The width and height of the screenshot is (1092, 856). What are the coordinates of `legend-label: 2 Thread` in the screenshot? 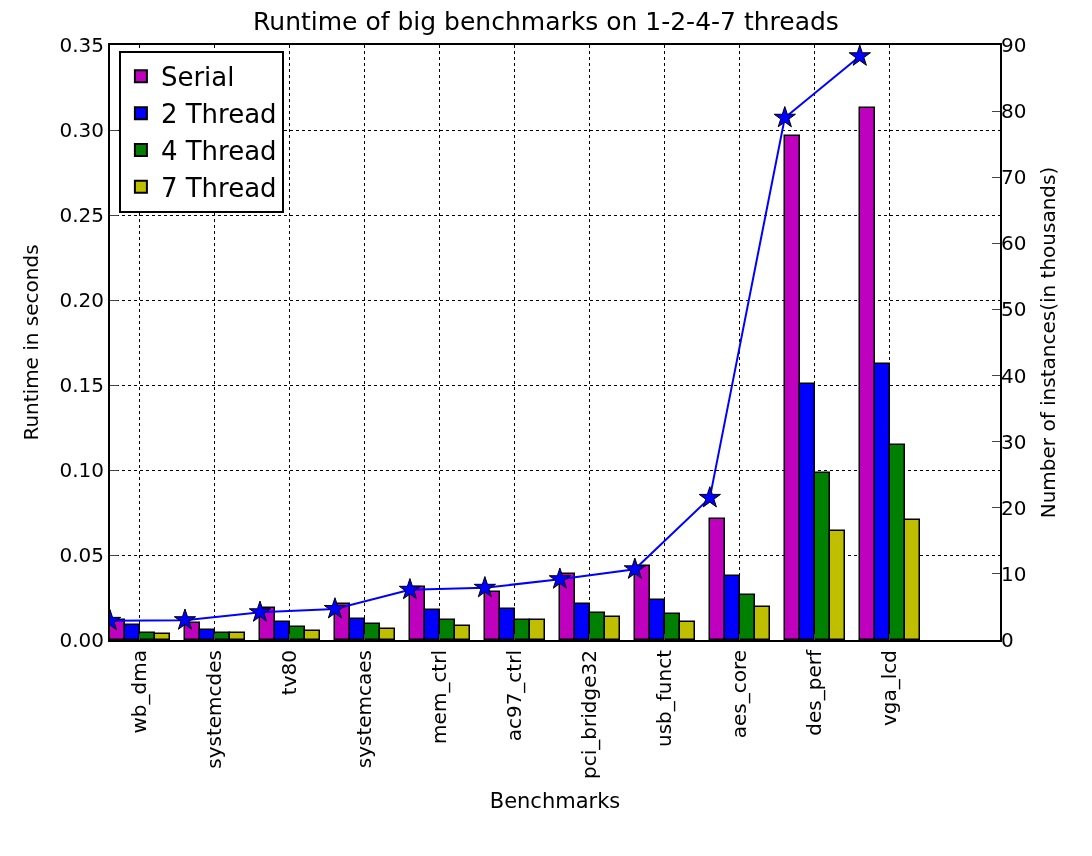 It's located at (218, 114).